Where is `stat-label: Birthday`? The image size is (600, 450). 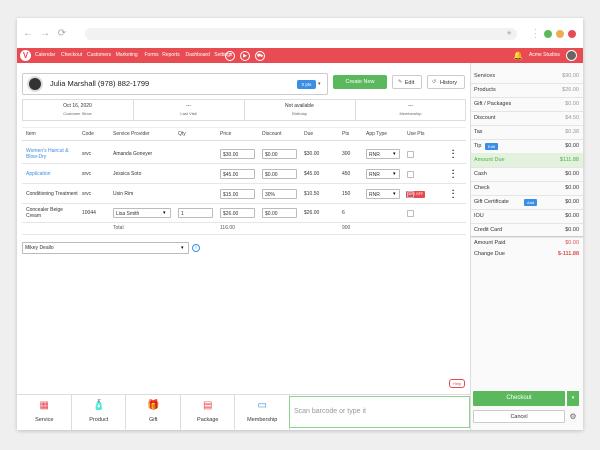
stat-label: Birthday is located at coordinates (299, 113).